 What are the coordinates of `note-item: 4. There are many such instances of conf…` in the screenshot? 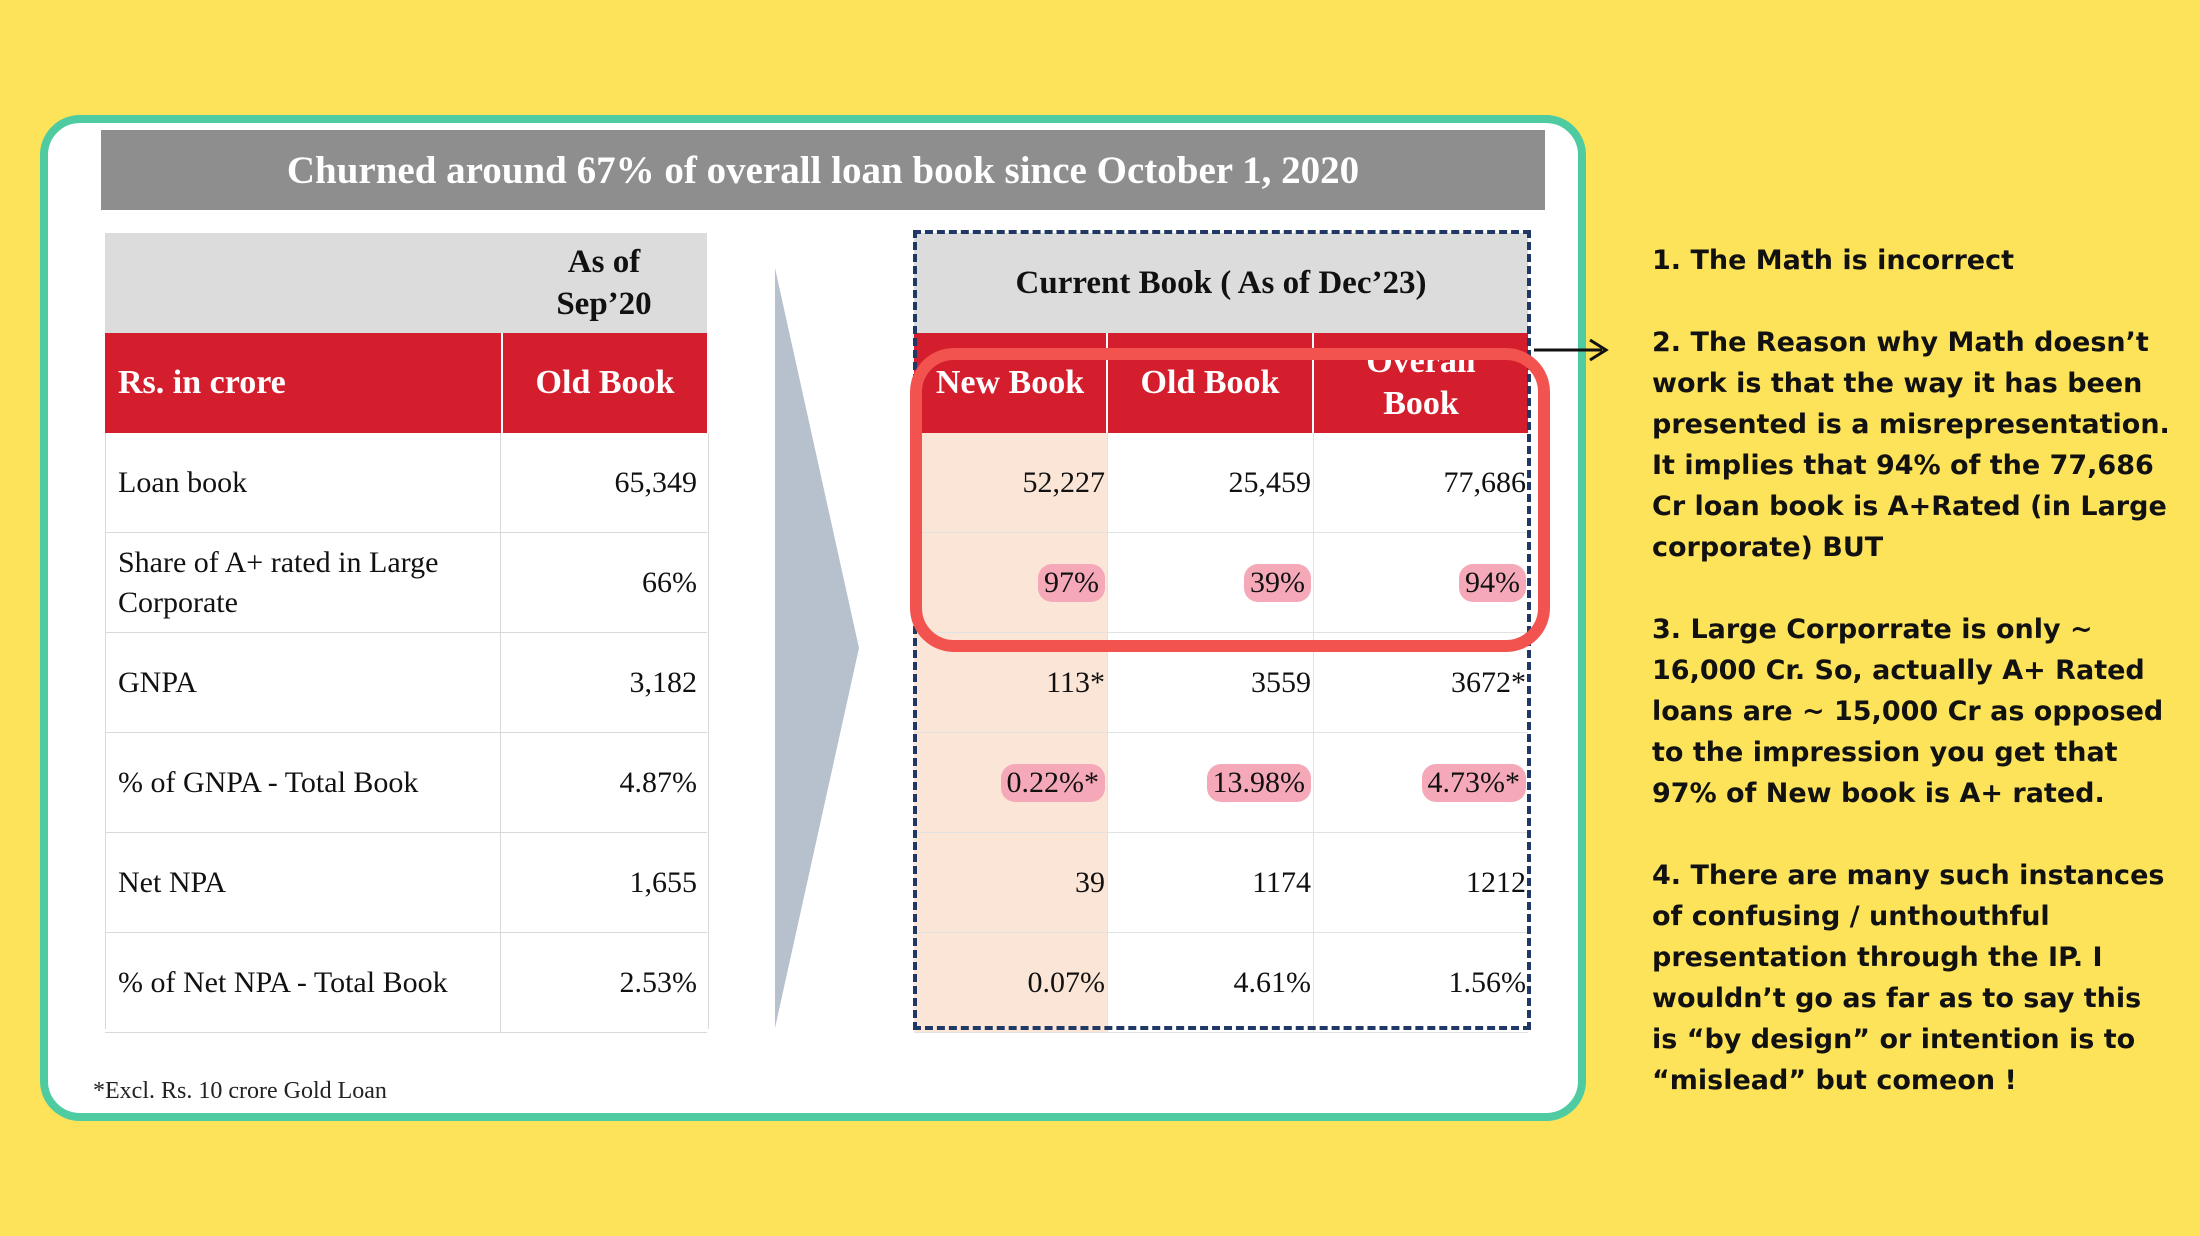 It's located at (1908, 978).